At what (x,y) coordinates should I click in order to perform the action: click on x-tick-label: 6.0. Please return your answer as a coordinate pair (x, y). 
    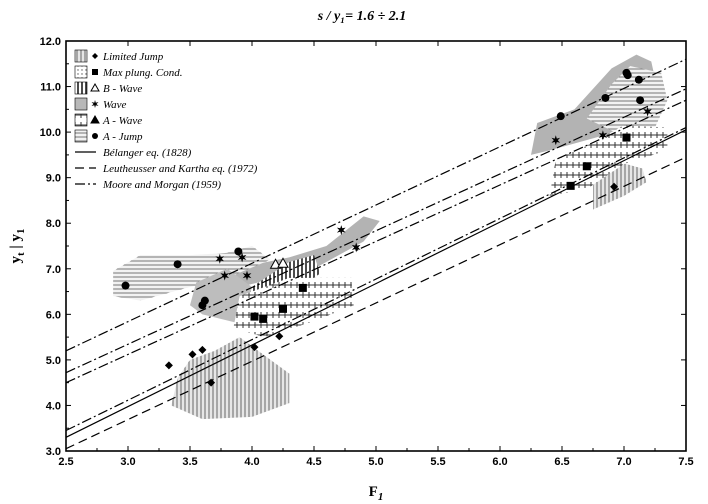
    Looking at the image, I should click on (499, 462).